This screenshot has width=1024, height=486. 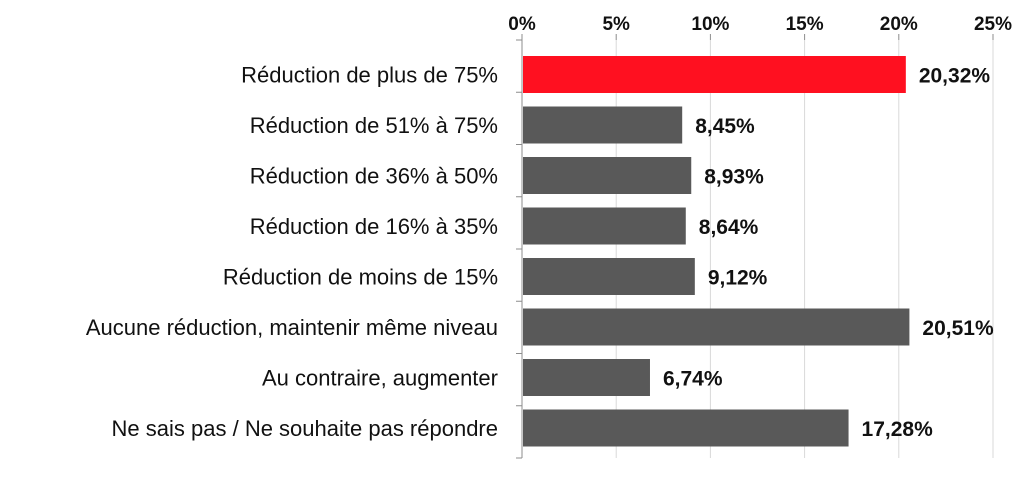 I want to click on category-label: Réduction de 16% à 35%, so click(x=374, y=226).